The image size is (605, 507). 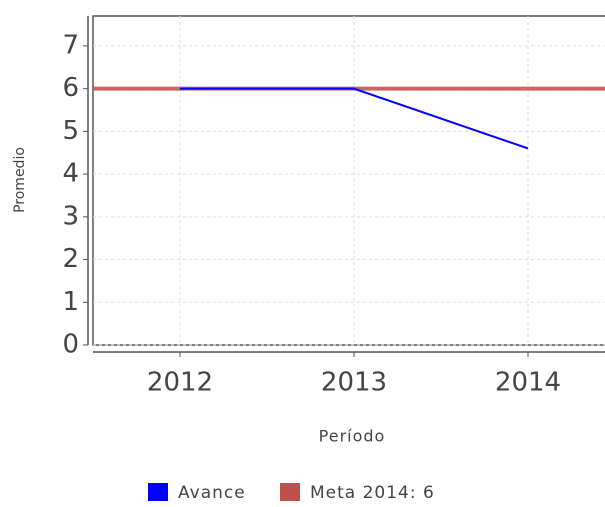 What do you see at coordinates (212, 493) in the screenshot?
I see `legend-label: Avance` at bounding box center [212, 493].